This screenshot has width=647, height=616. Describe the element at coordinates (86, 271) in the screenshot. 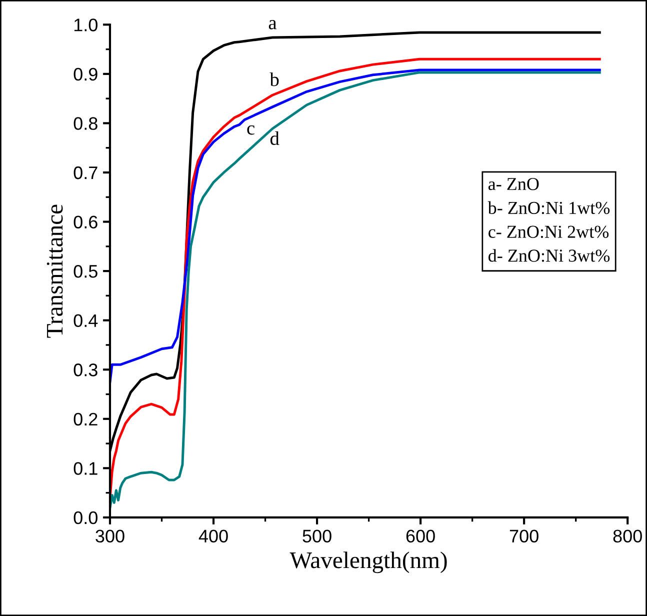

I see `y-tick-label: 0.5` at that location.